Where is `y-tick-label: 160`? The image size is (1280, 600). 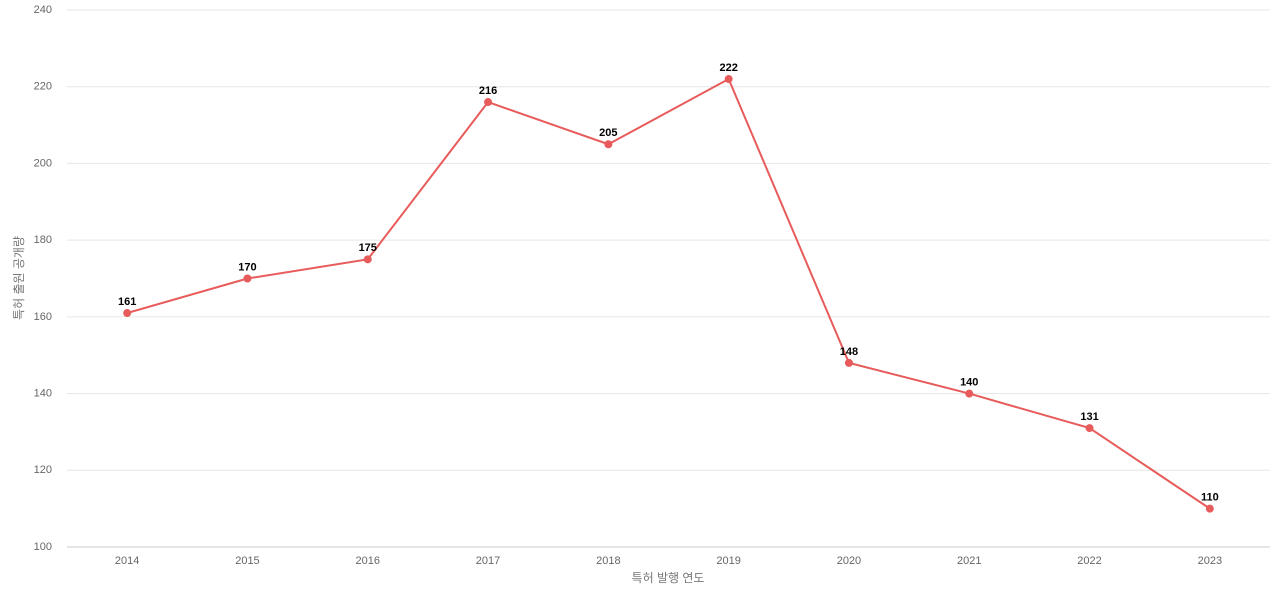
y-tick-label: 160 is located at coordinates (43, 317).